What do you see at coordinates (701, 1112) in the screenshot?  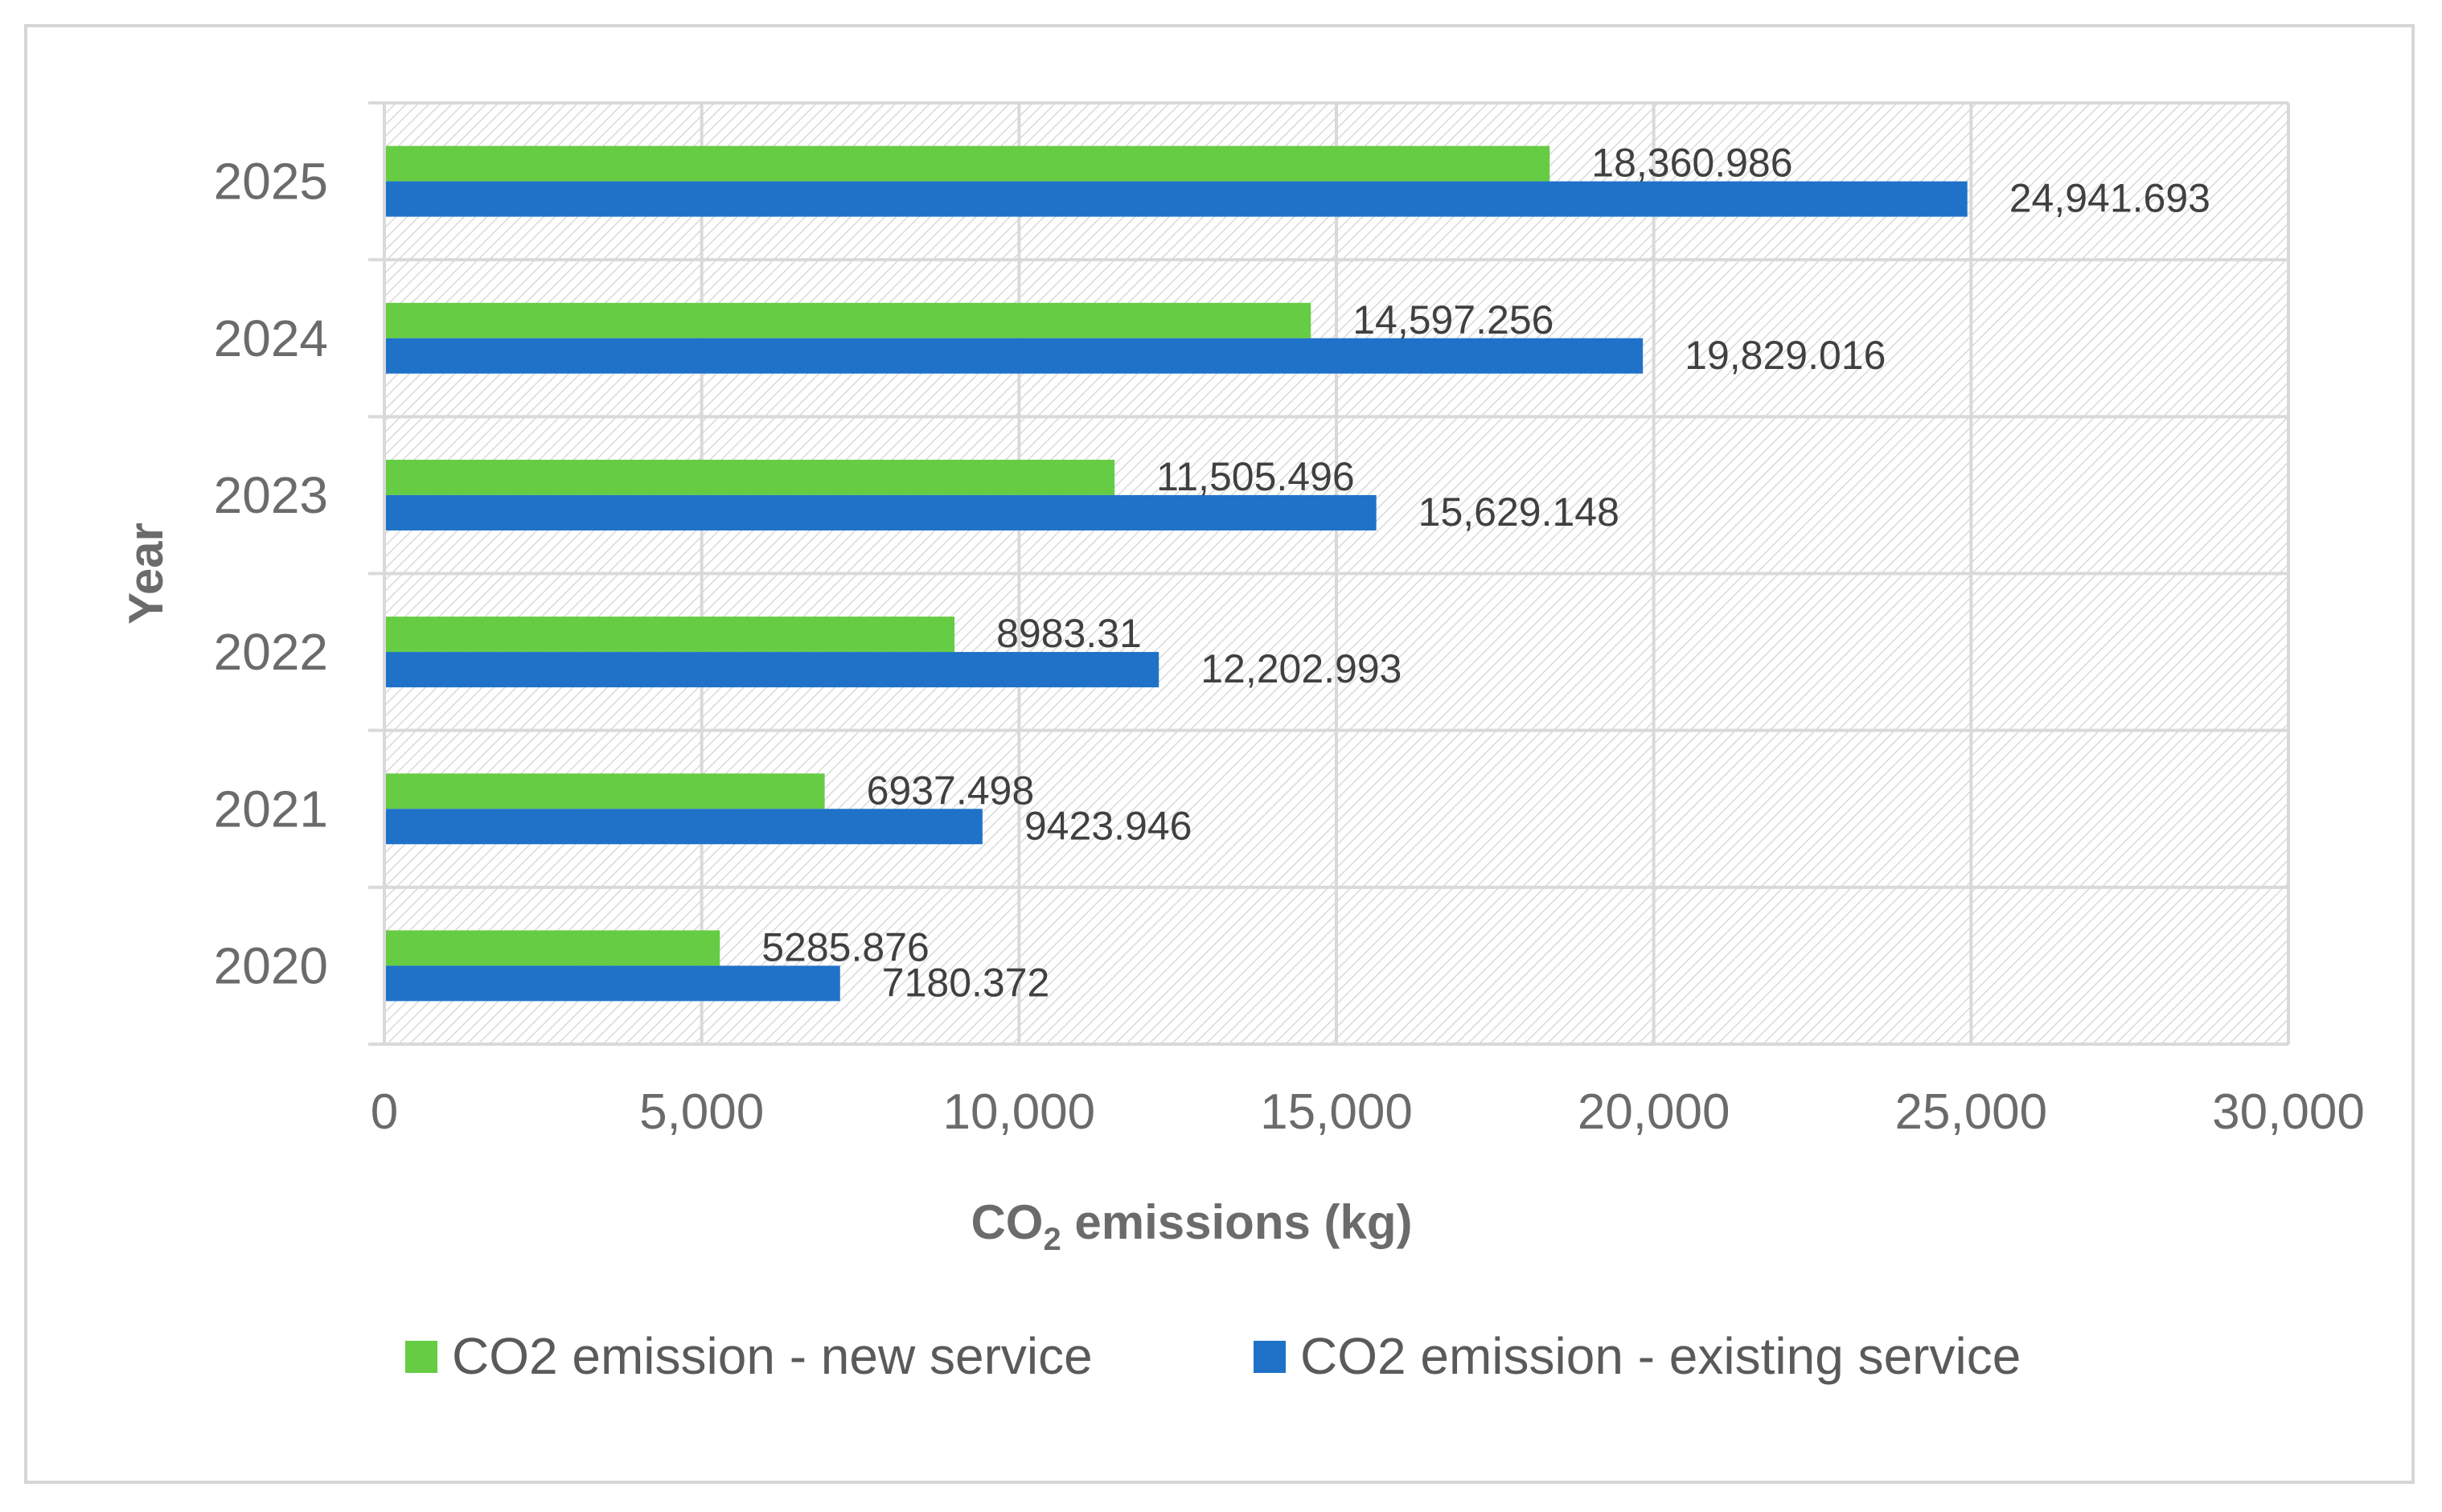 I see `x-tick-label: 5,000` at bounding box center [701, 1112].